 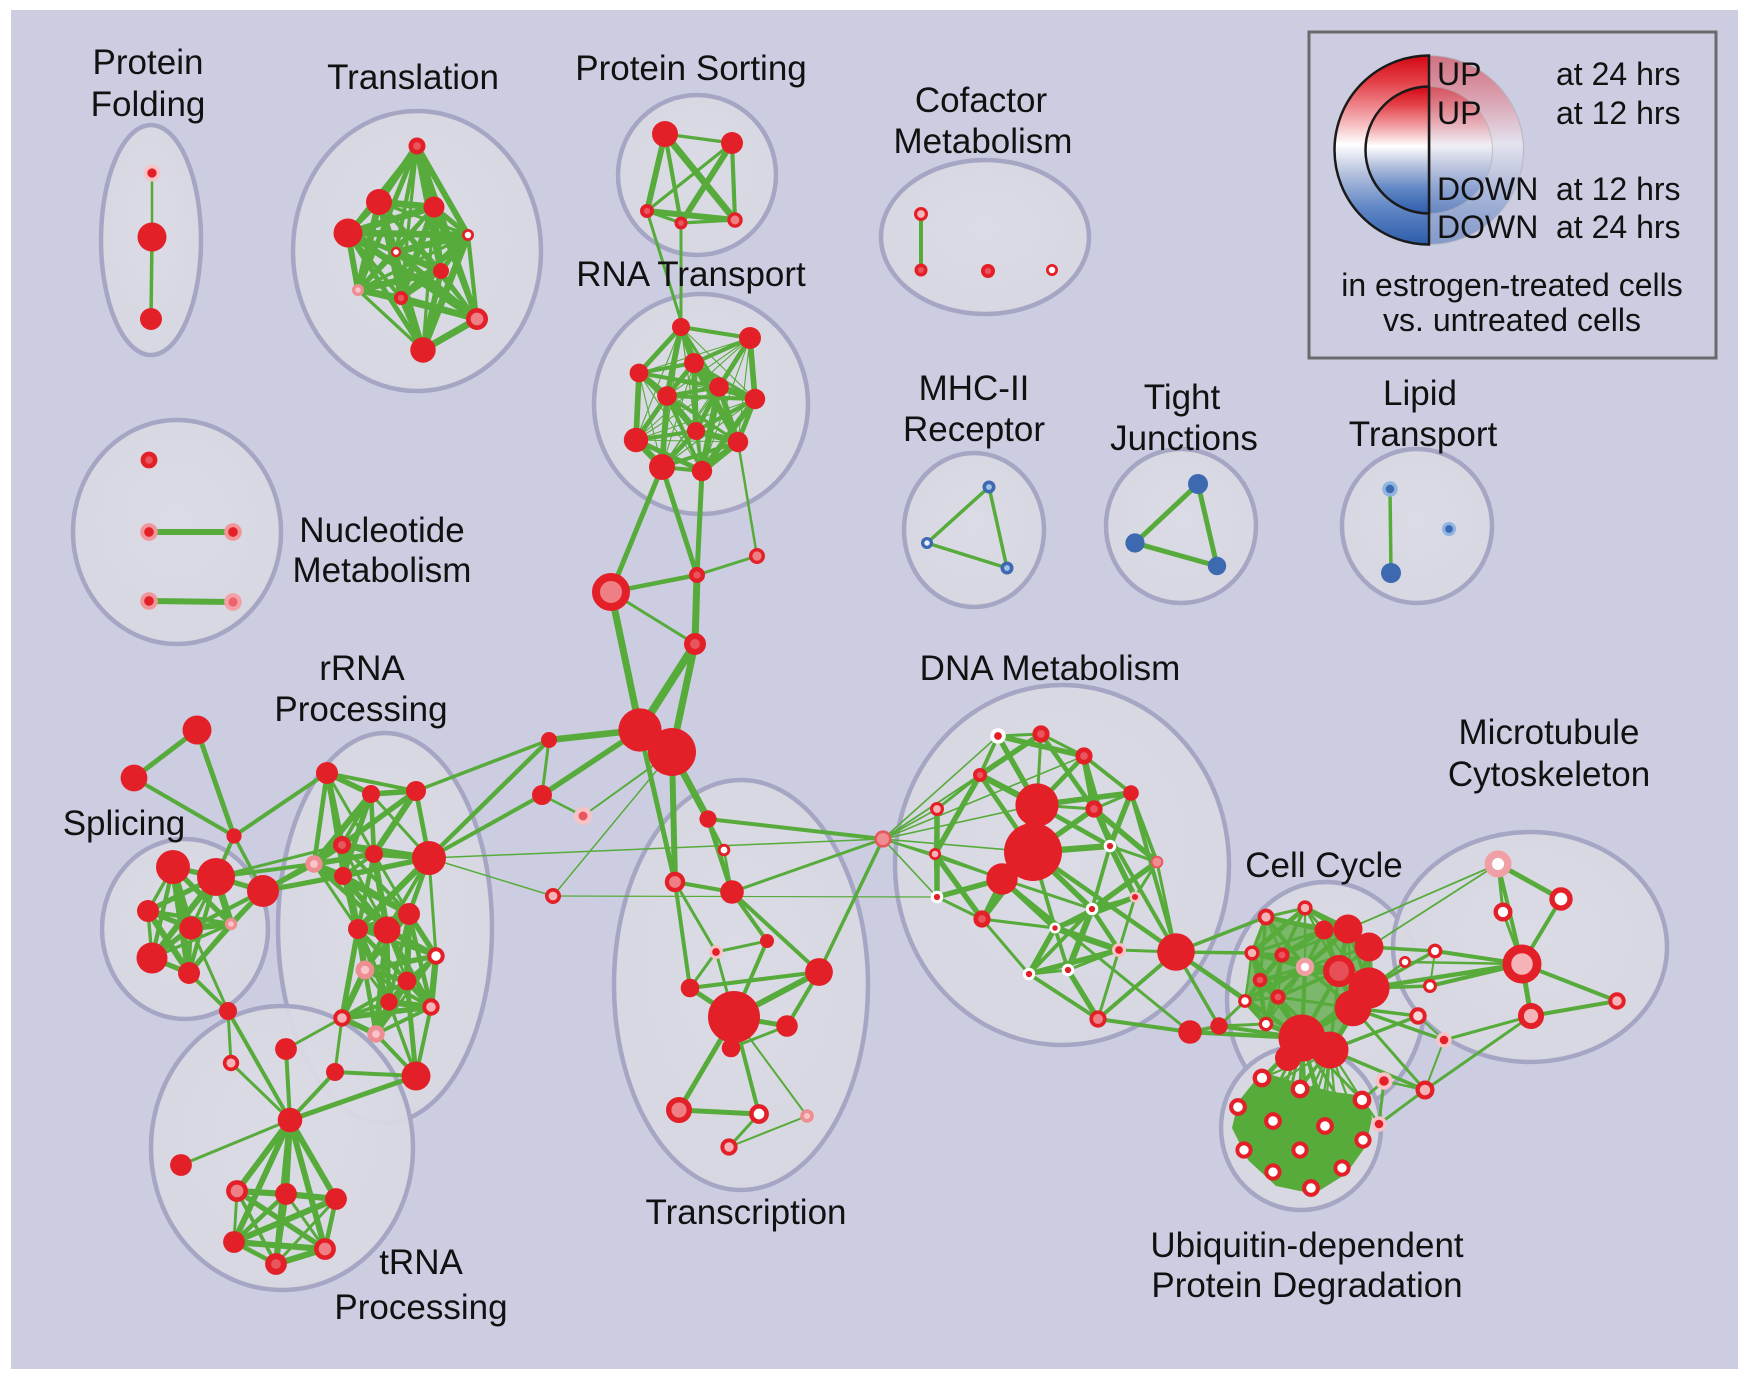 I want to click on svg-text: in estrogen-treated cells, so click(x=1512, y=285).